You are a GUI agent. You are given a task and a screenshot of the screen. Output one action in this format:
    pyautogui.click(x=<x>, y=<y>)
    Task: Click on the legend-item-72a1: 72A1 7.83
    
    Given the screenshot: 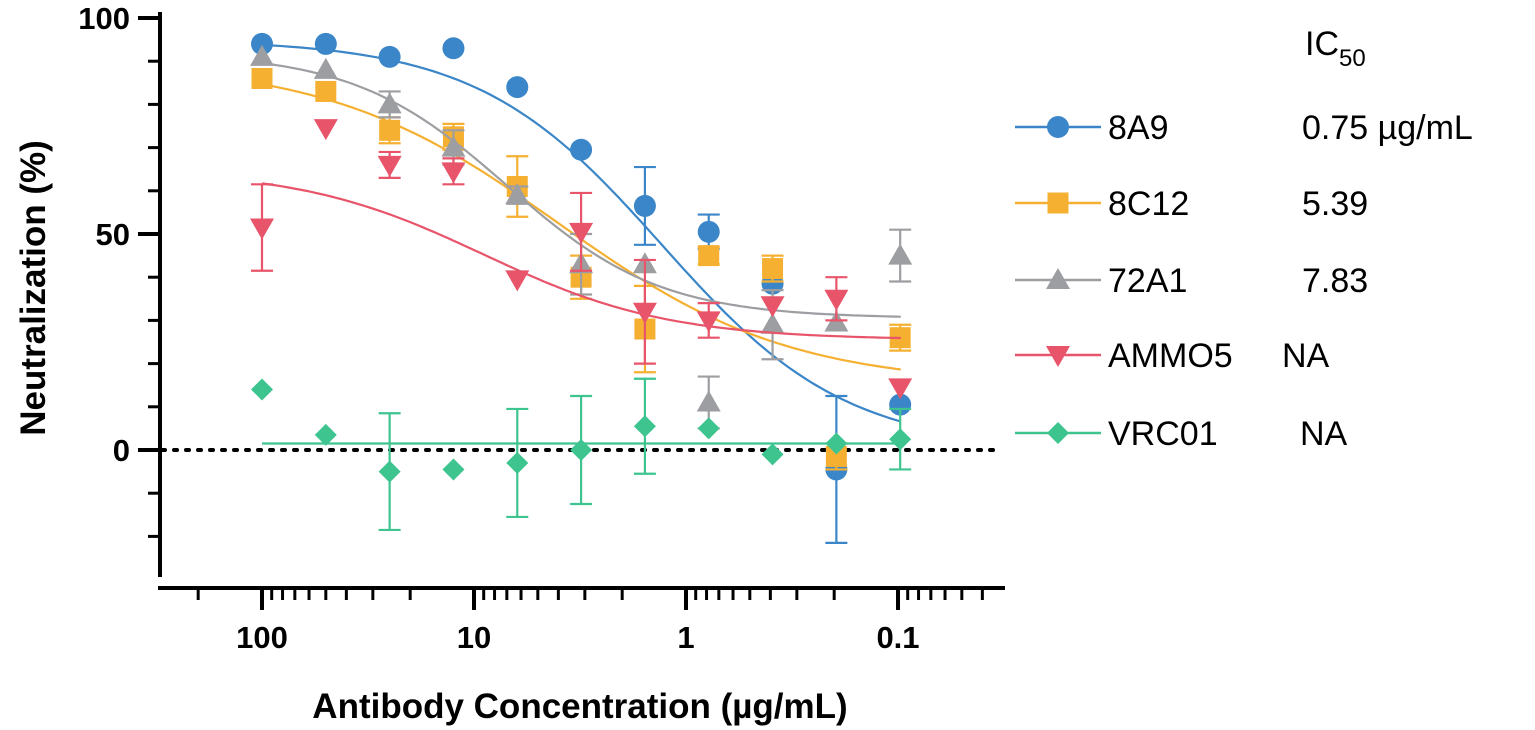 What is the action you would take?
    pyautogui.click(x=1191, y=281)
    